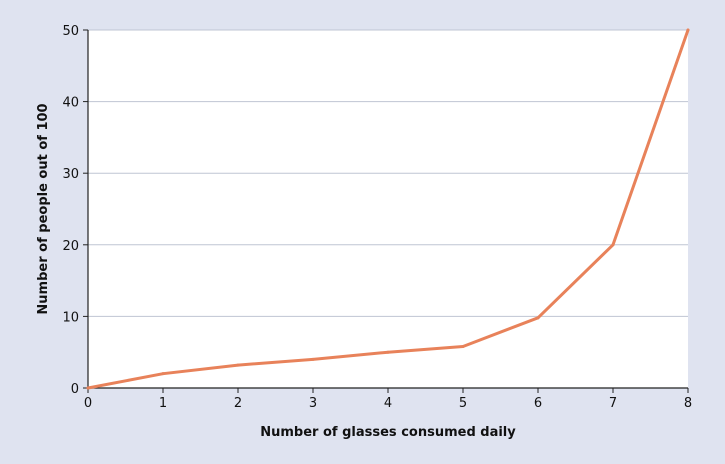 This screenshot has height=464, width=725. I want to click on x-tick-label: 3, so click(313, 403).